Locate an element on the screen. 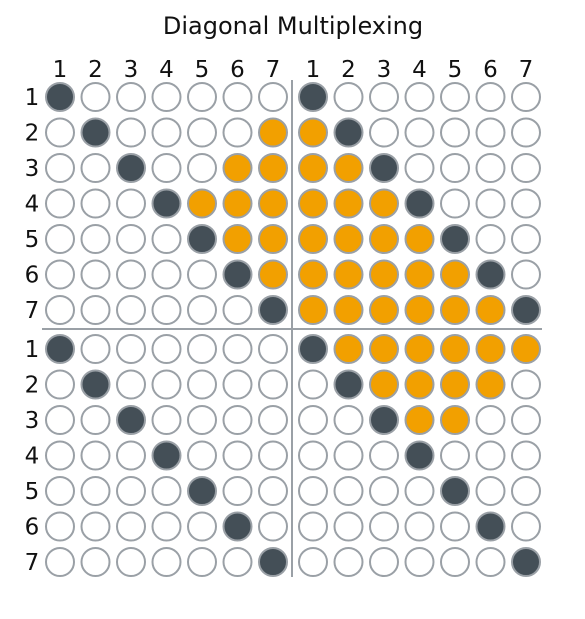 The image size is (585, 619). row-label: 3 is located at coordinates (32, 421).